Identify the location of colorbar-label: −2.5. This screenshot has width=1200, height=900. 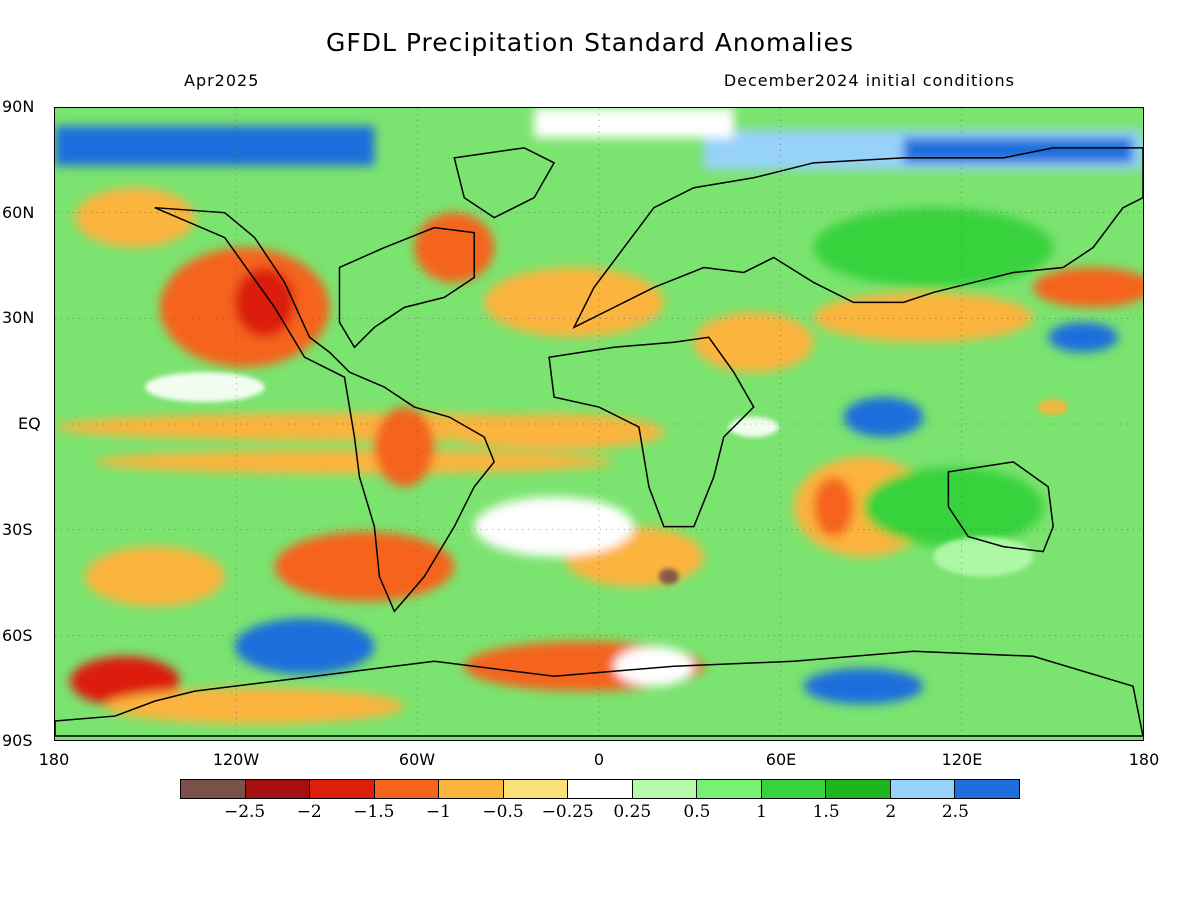
(244, 812).